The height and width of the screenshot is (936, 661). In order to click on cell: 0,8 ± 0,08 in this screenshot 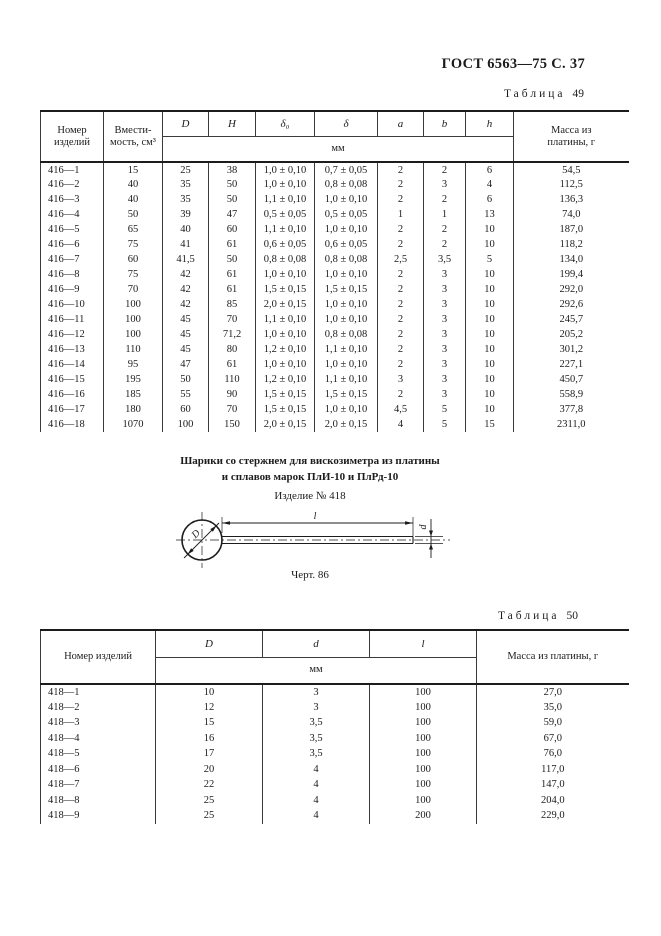, I will do `click(346, 334)`.